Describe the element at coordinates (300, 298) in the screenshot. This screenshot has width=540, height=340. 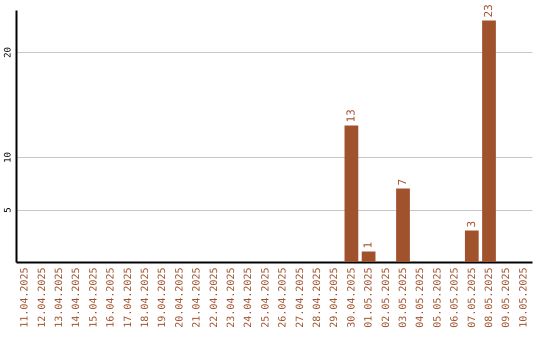
I see `x-tick-label: 27.04.2025` at that location.